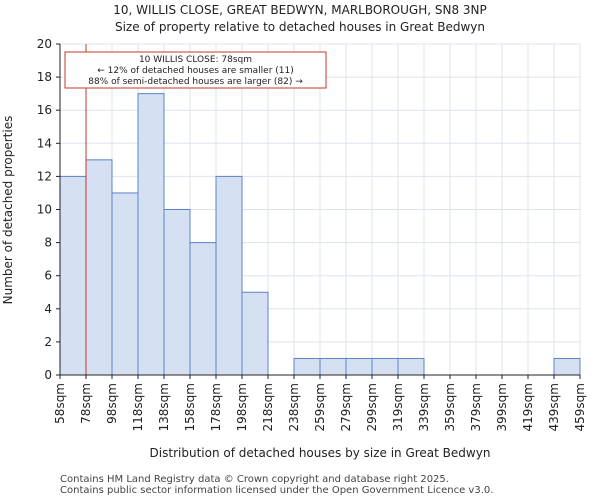 Image resolution: width=600 pixels, height=500 pixels. What do you see at coordinates (44, 110) in the screenshot?
I see `y-tick-label: 16` at bounding box center [44, 110].